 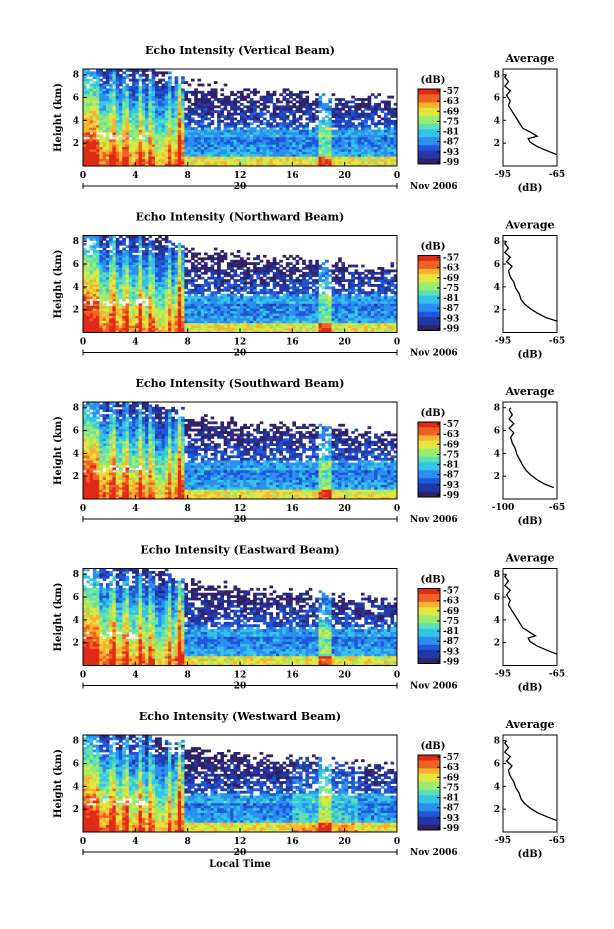 What do you see at coordinates (429, 112) in the screenshot?
I see `colorbar-band` at bounding box center [429, 112].